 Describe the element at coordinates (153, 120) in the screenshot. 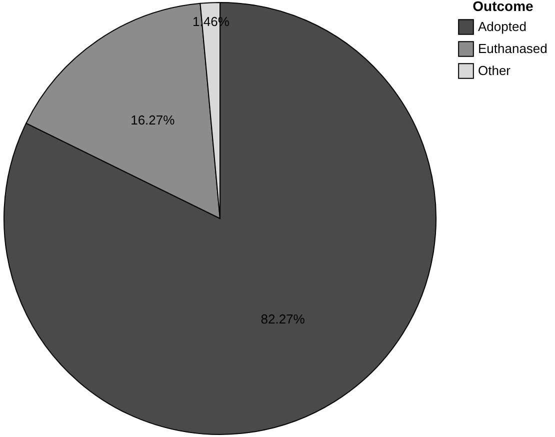

I see `data-label: 16.27%` at that location.